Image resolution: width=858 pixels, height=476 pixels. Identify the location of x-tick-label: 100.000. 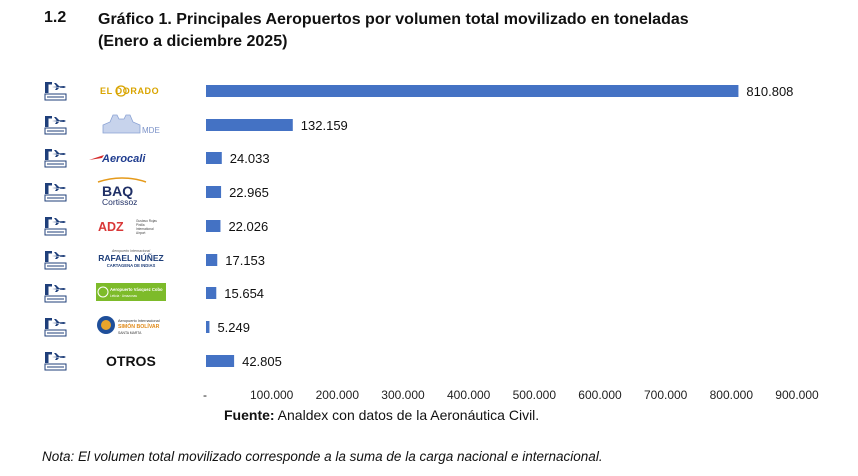
(272, 395).